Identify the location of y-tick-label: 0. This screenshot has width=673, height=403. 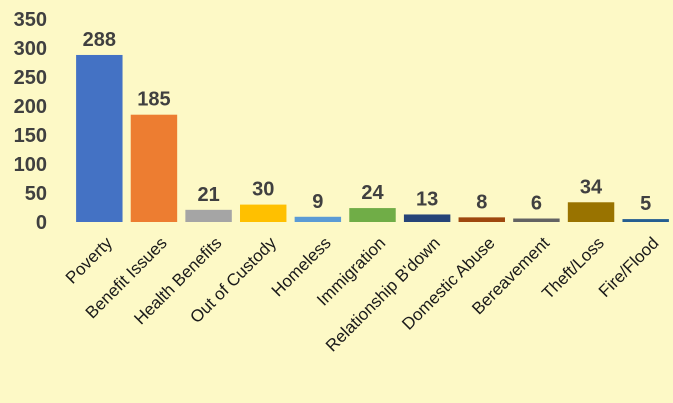
(41, 223).